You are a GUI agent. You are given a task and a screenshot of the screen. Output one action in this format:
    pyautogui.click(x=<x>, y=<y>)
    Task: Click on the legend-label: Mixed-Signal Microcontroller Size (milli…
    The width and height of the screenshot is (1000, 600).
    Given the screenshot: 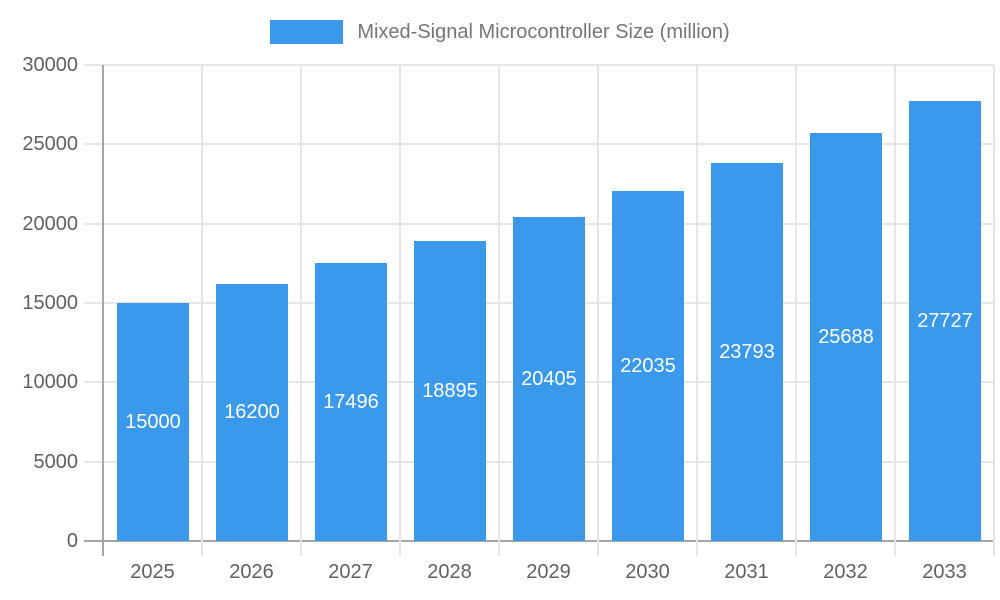 What is the action you would take?
    pyautogui.click(x=543, y=31)
    